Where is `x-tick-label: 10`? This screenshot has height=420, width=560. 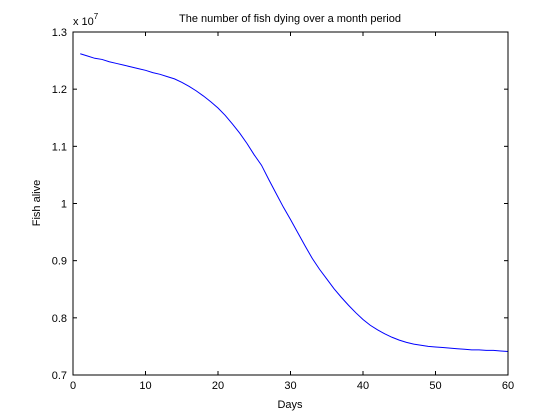
x-tick-label: 10 is located at coordinates (145, 386).